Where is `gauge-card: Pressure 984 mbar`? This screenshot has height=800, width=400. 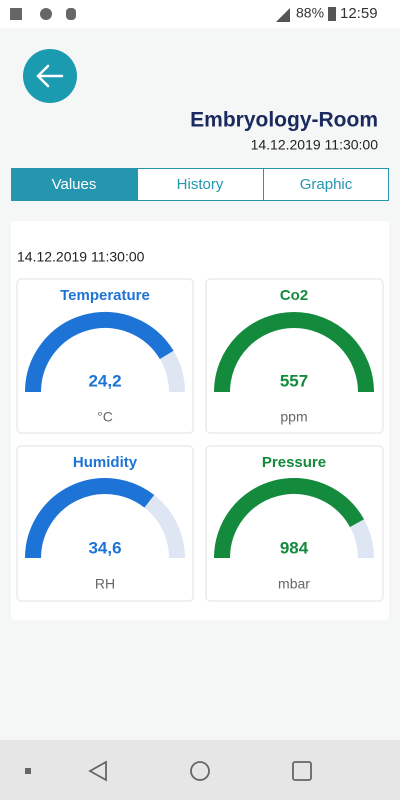 gauge-card: Pressure 984 mbar is located at coordinates (294, 523).